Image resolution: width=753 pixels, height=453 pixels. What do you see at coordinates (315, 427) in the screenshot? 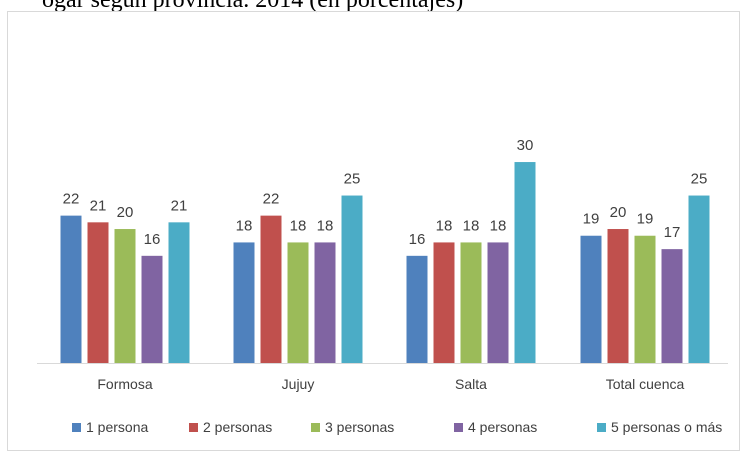
I see `legend-swatch-3-personas` at bounding box center [315, 427].